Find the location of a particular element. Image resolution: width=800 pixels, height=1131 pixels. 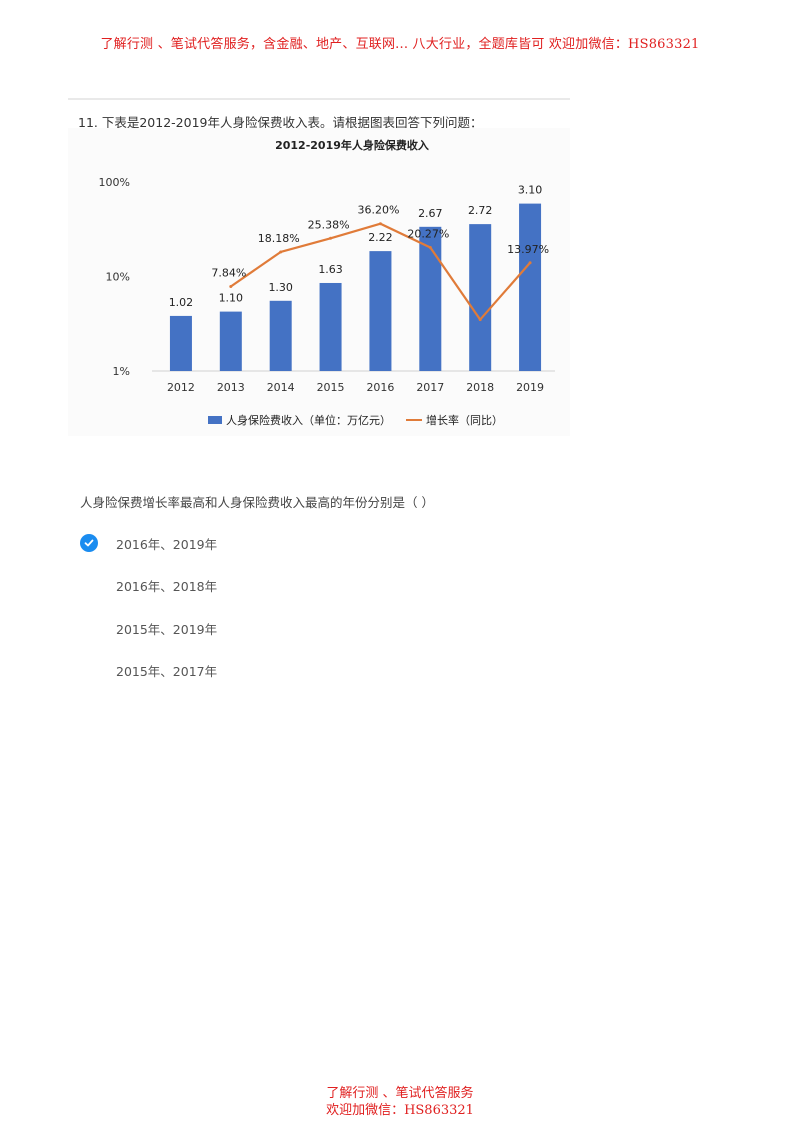

question-prompt: 人身险保费增长率最高和人身保险费收入最高的年份分别是（ ） is located at coordinates (257, 502).